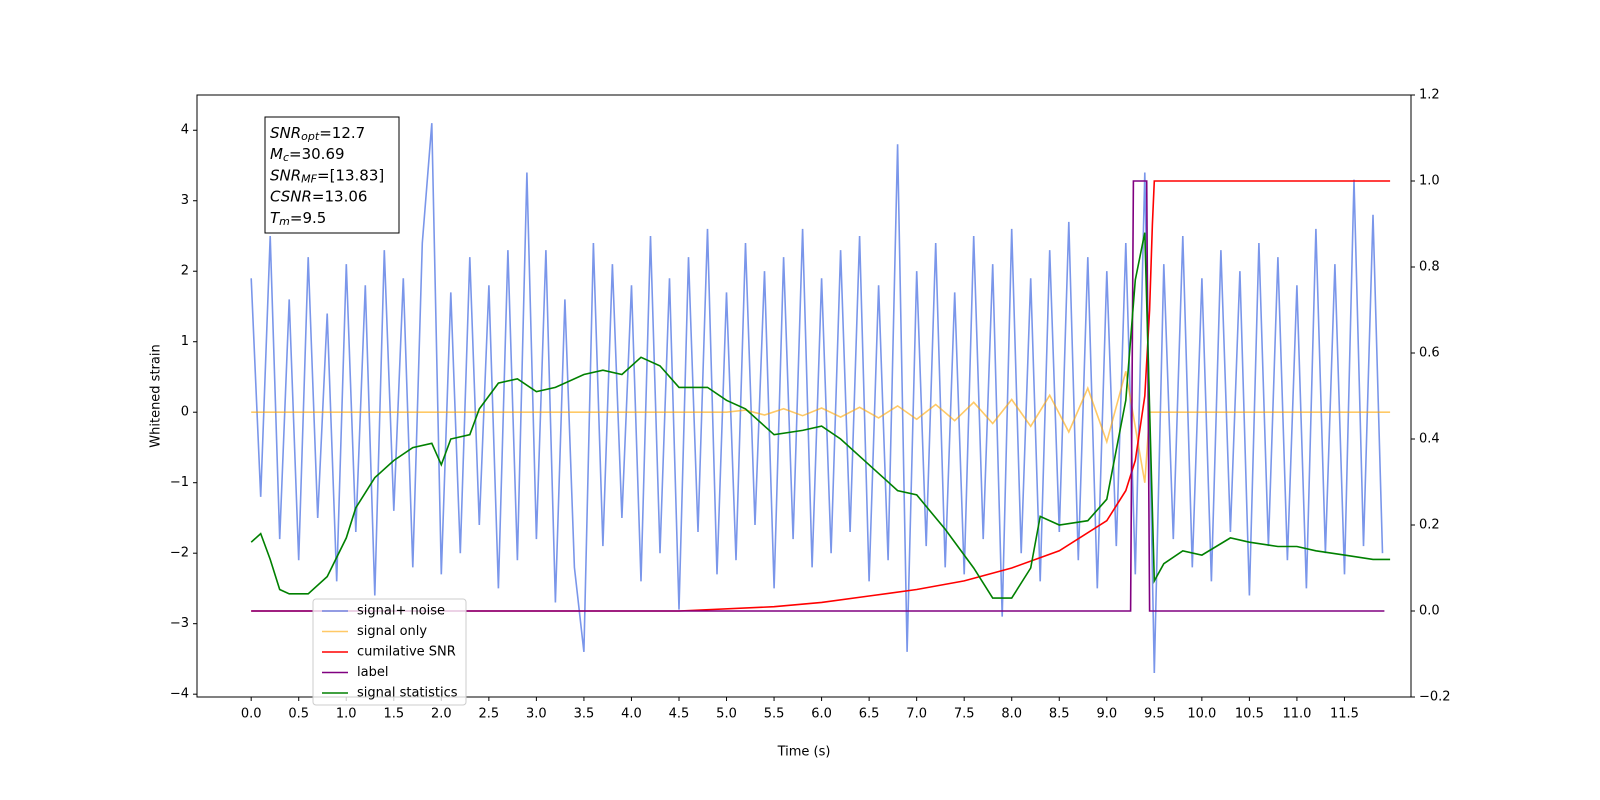 The image size is (1600, 800). I want to click on annotation-subscript: c, so click(286, 157).